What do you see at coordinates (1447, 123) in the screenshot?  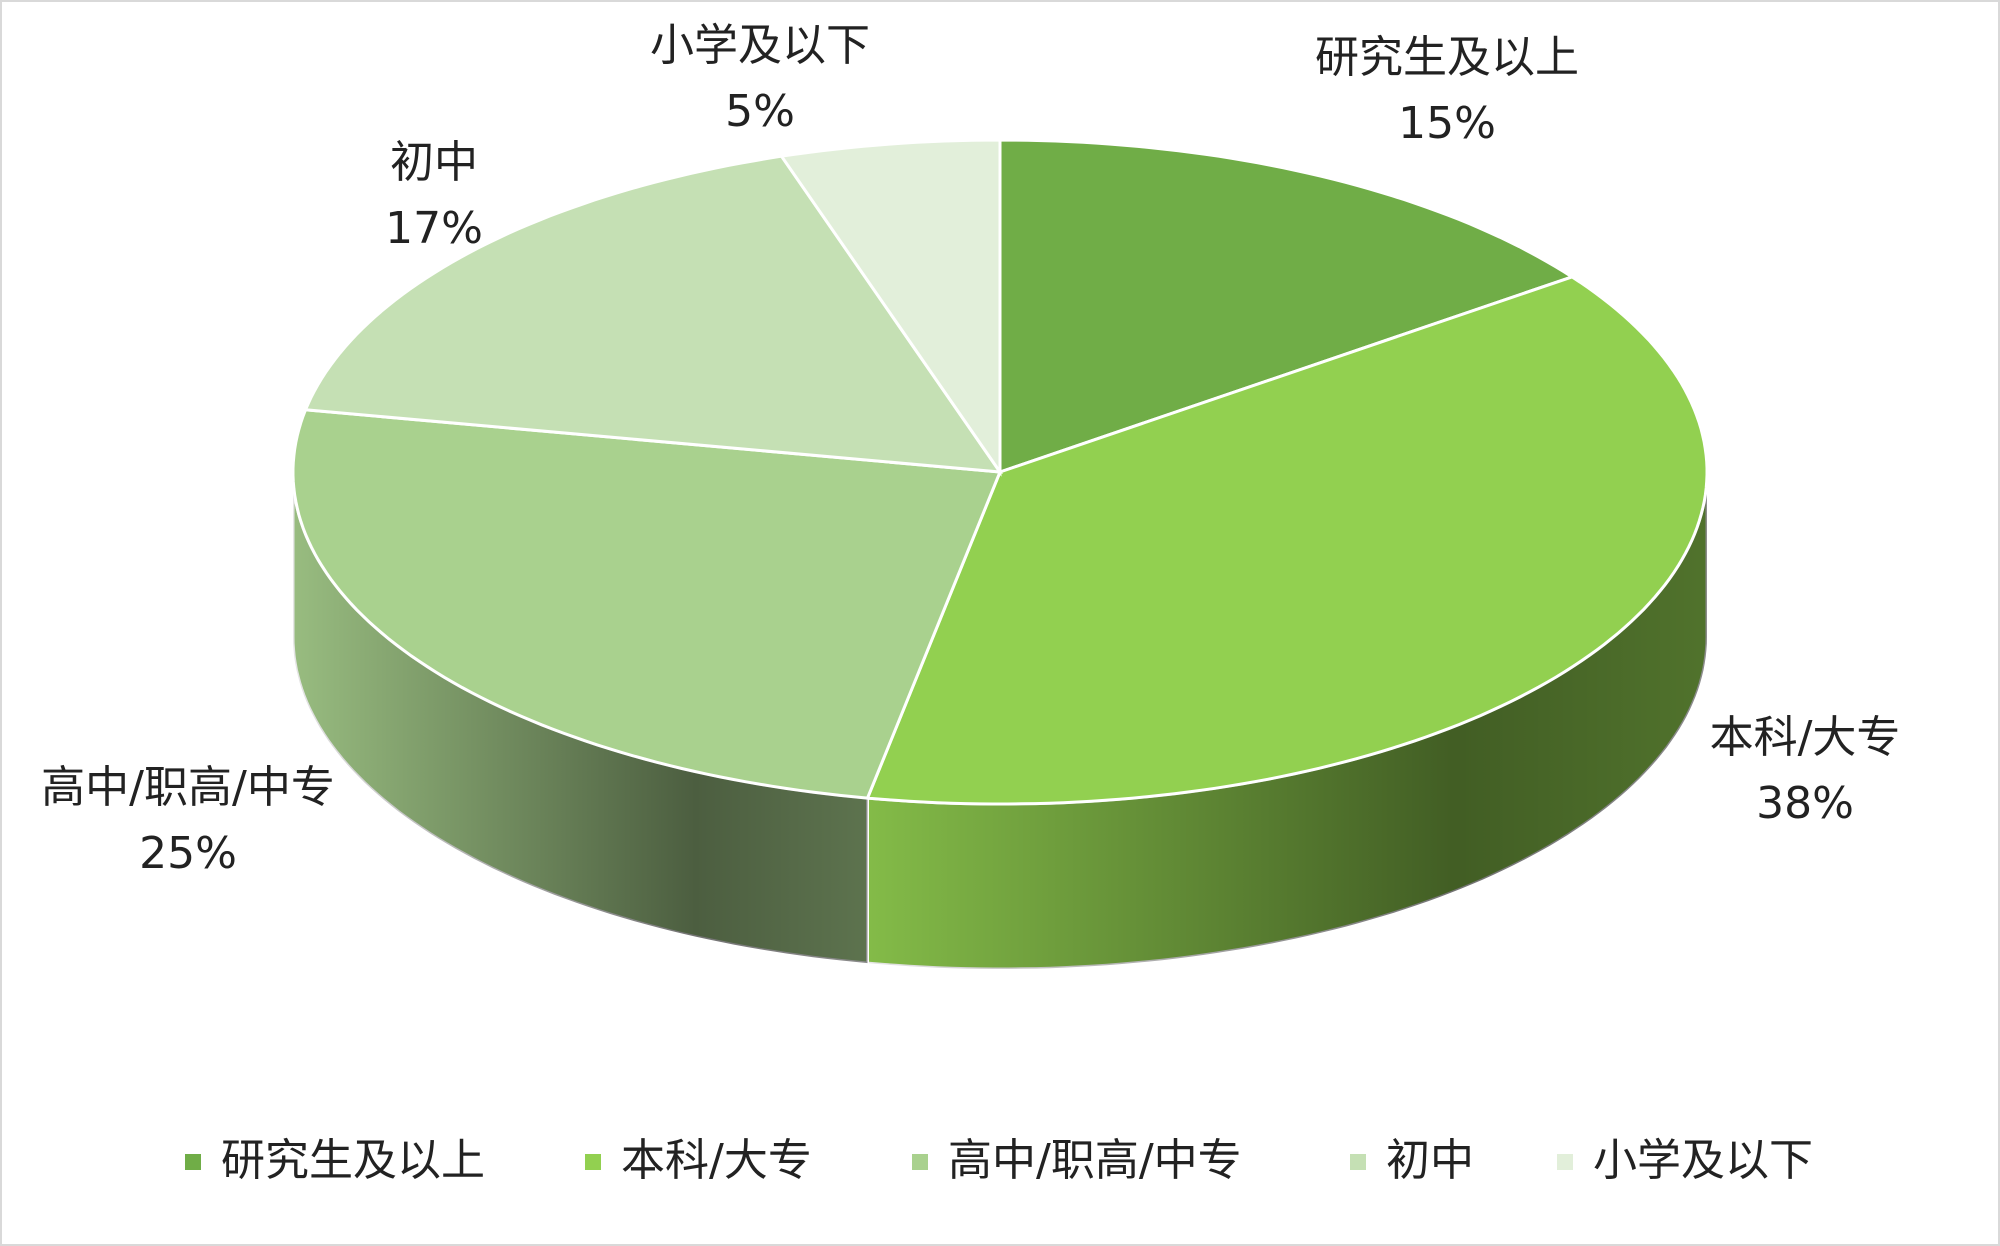 I see `data-label-value: 15%` at bounding box center [1447, 123].